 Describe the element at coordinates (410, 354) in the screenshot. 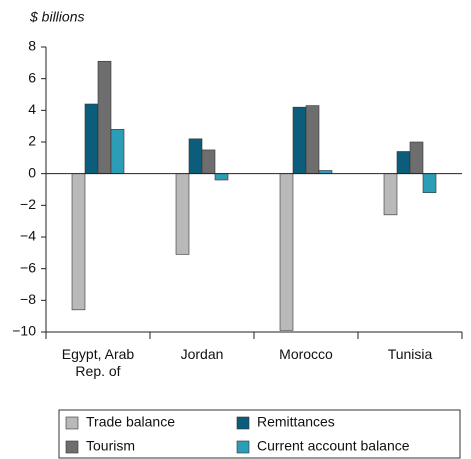

I see `x-tick-label: Tunisia` at that location.